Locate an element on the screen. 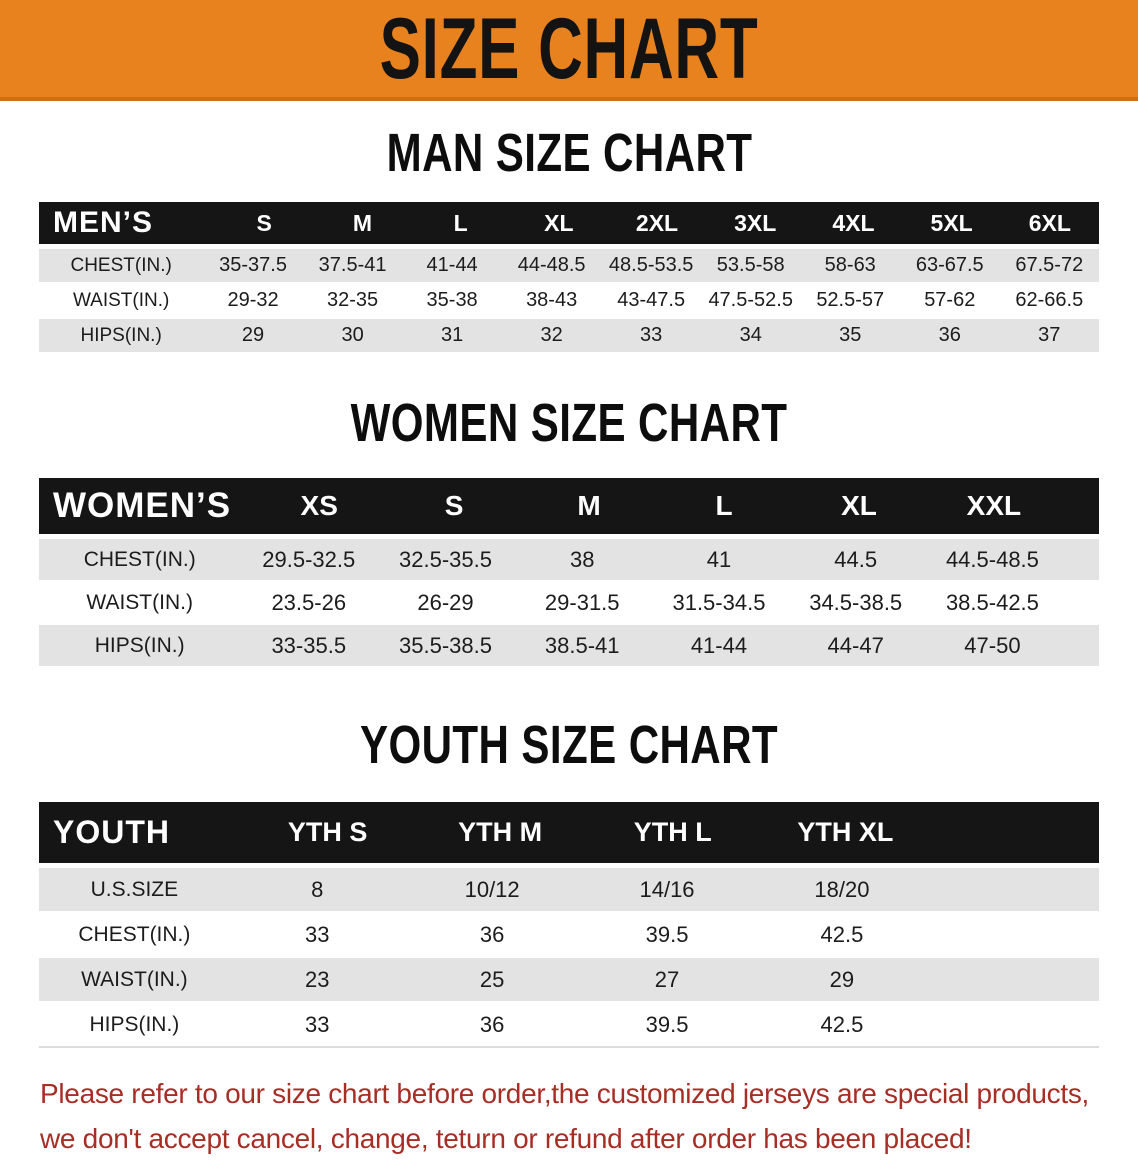 Image resolution: width=1138 pixels, height=1162 pixels. value-cell: 31.5-34.5 is located at coordinates (719, 602).